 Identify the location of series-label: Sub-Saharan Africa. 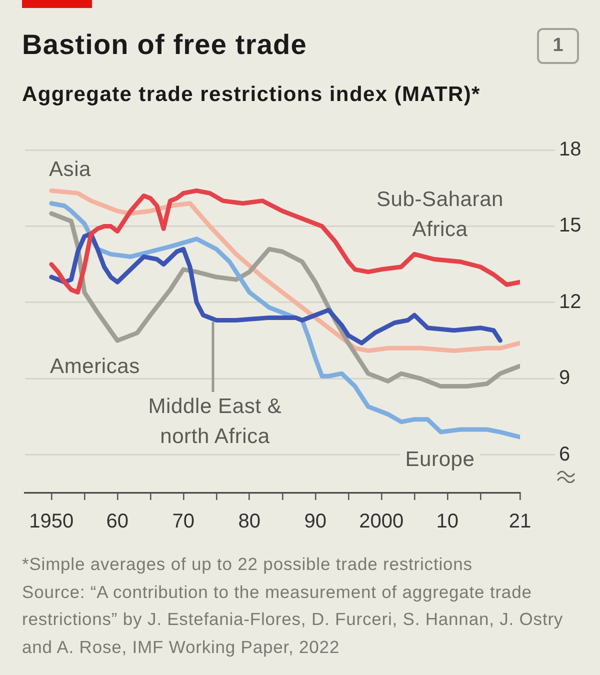
(440, 214).